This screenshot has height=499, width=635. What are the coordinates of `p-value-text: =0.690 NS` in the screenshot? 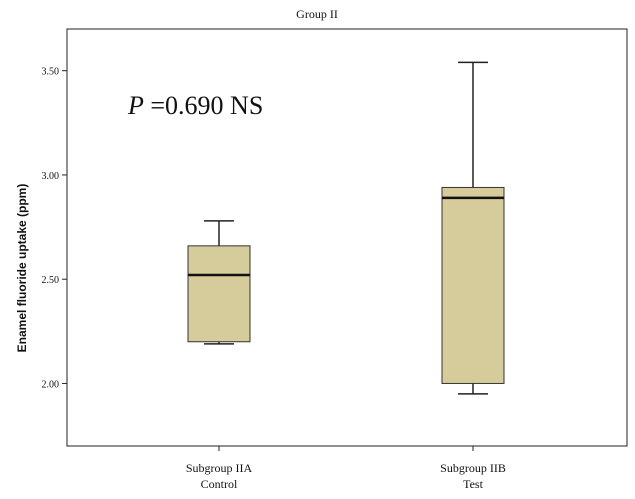 It's located at (203, 105).